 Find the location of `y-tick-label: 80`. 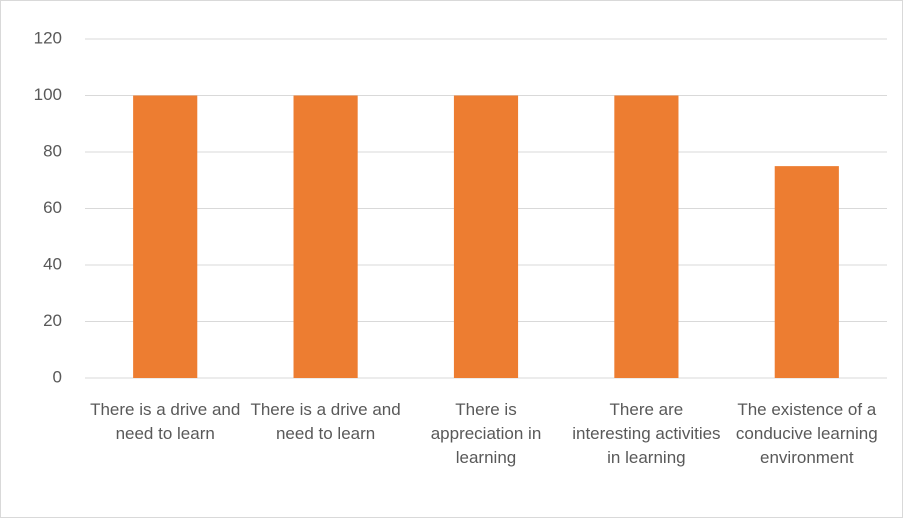

y-tick-label: 80 is located at coordinates (52, 150).